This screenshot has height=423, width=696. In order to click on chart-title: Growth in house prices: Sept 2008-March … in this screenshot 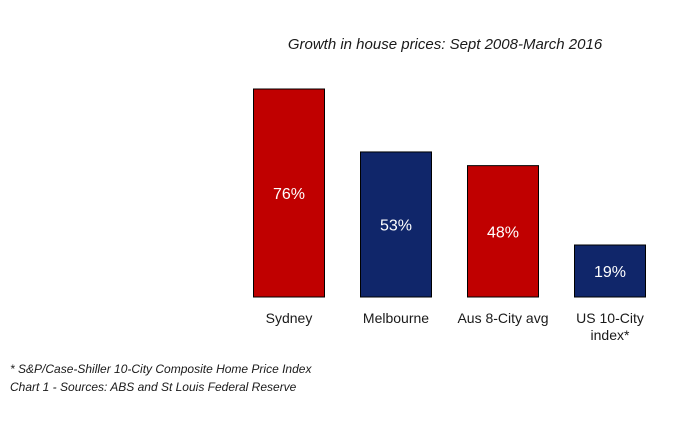, I will do `click(445, 44)`.